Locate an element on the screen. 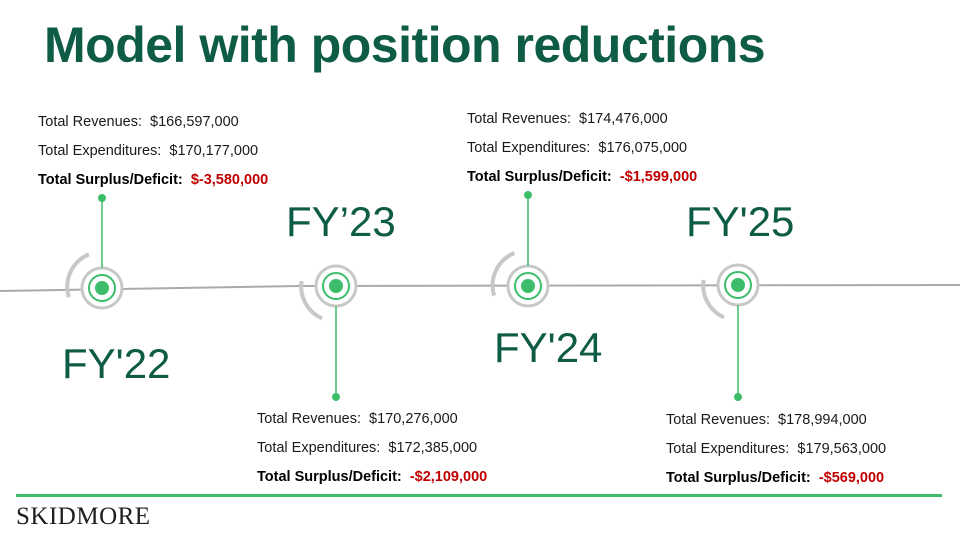 The image size is (960, 540). expenditures-row: Total Expenditures: $176,075,000 is located at coordinates (582, 148).